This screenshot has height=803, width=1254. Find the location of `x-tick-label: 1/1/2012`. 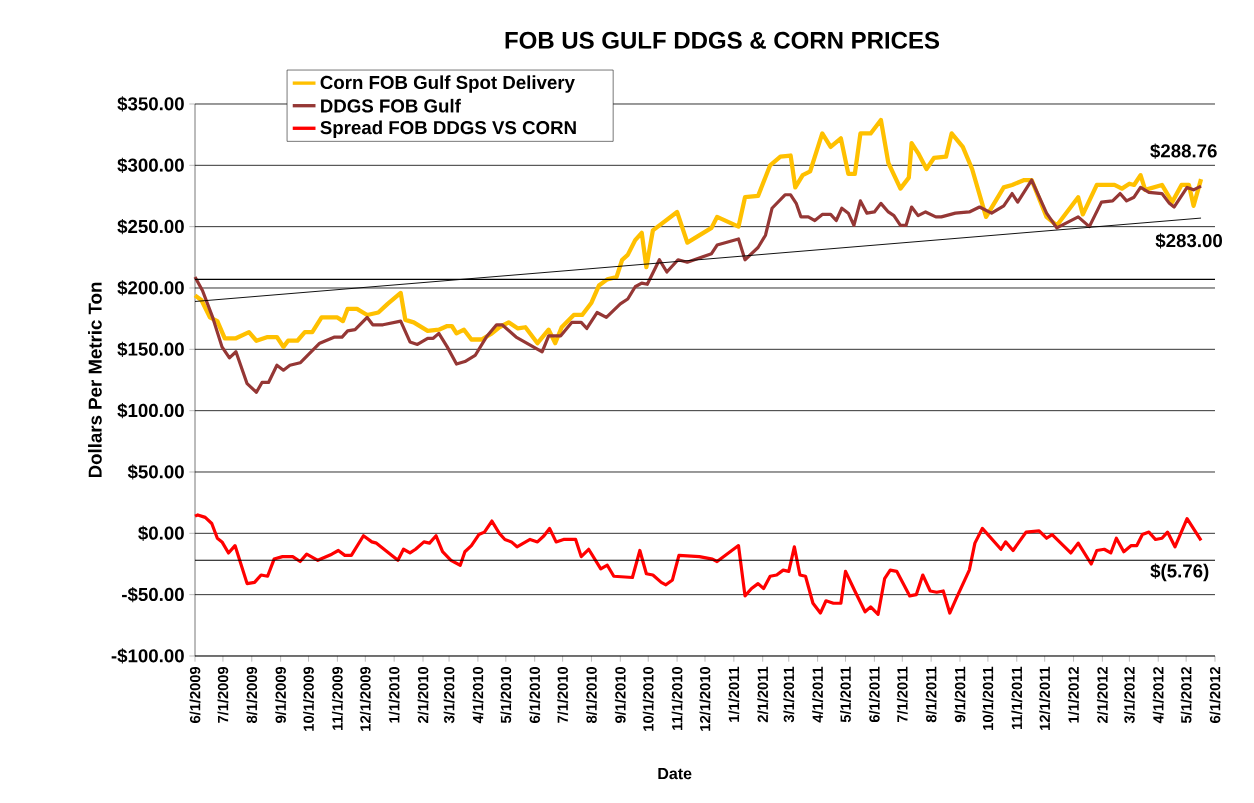

x-tick-label: 1/1/2012 is located at coordinates (1073, 694).